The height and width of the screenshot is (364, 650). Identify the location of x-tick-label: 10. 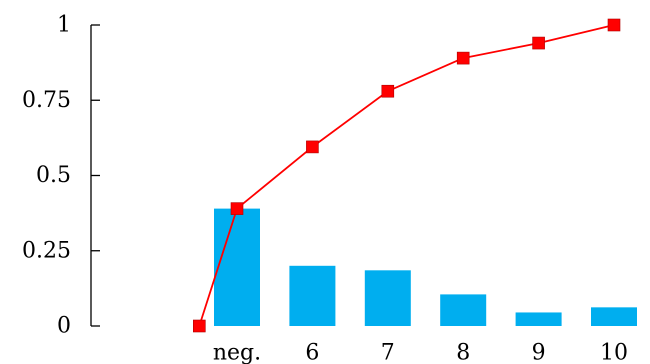
(614, 352).